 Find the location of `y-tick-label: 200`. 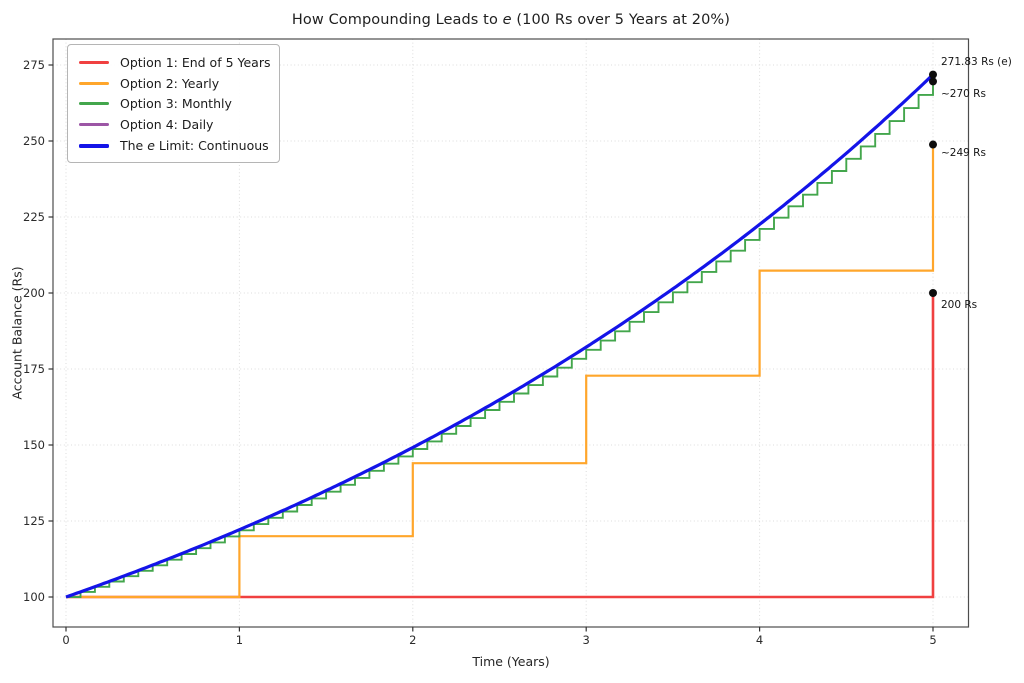

y-tick-label: 200 is located at coordinates (34, 293).